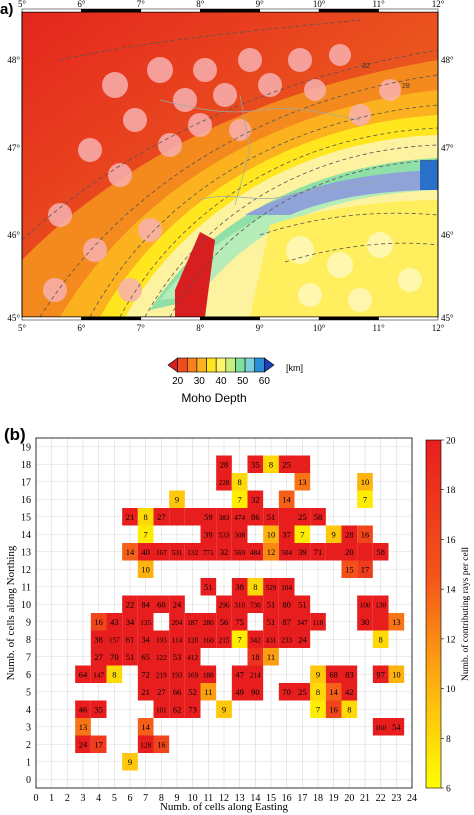 The height and width of the screenshot is (815, 474). I want to click on cell-count-label: 71, so click(318, 552).